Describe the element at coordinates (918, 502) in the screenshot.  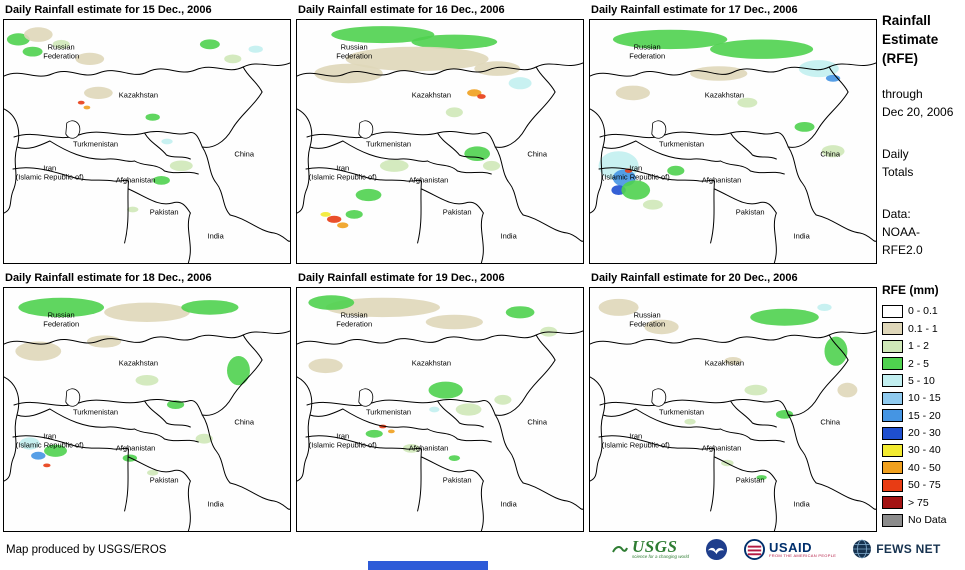
I see `legend-label: > 75` at that location.